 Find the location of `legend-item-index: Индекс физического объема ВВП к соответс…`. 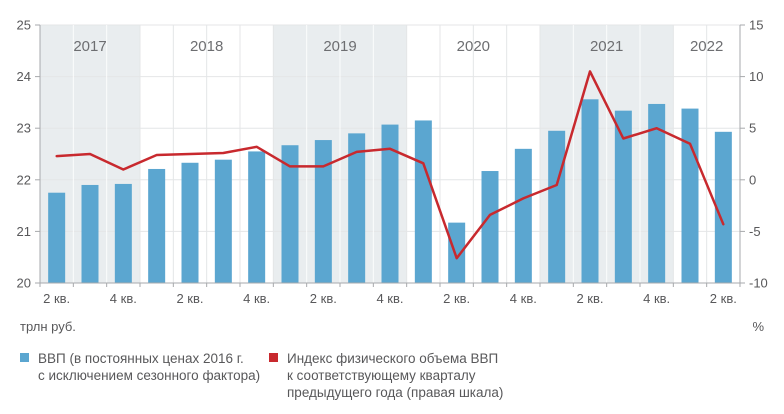

legend-item-index: Индекс физического объема ВВП к соответс… is located at coordinates (386, 375).